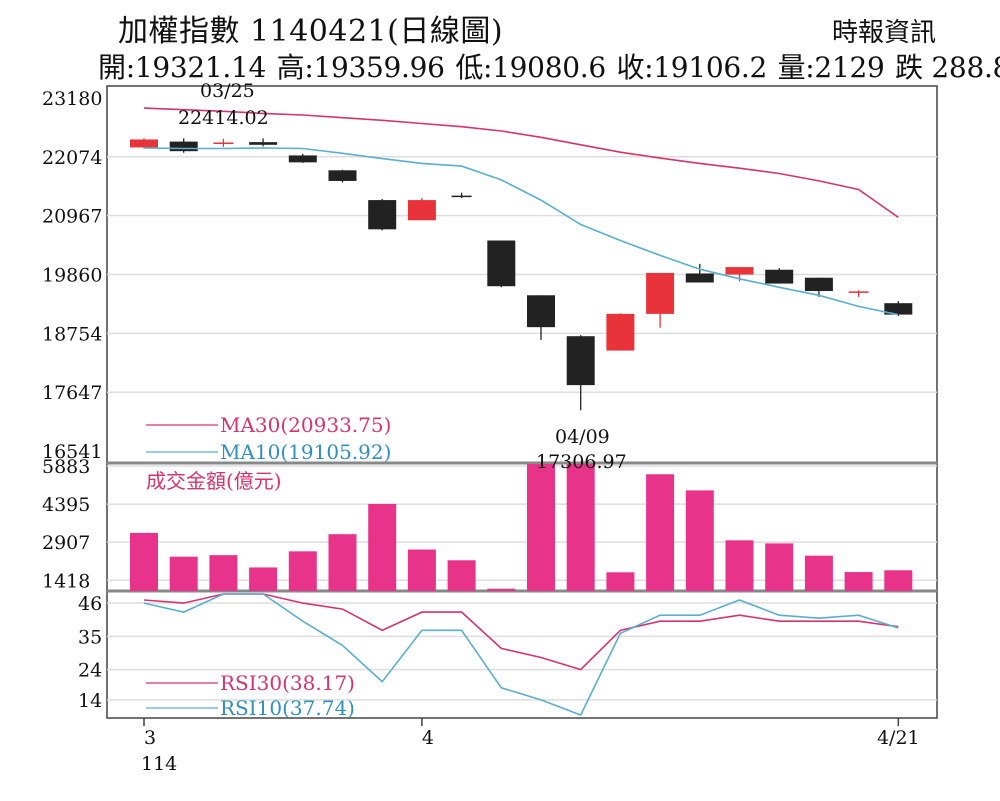 The image size is (1000, 801). I want to click on rsi30-legend: RSI30(38.17), so click(287, 683).